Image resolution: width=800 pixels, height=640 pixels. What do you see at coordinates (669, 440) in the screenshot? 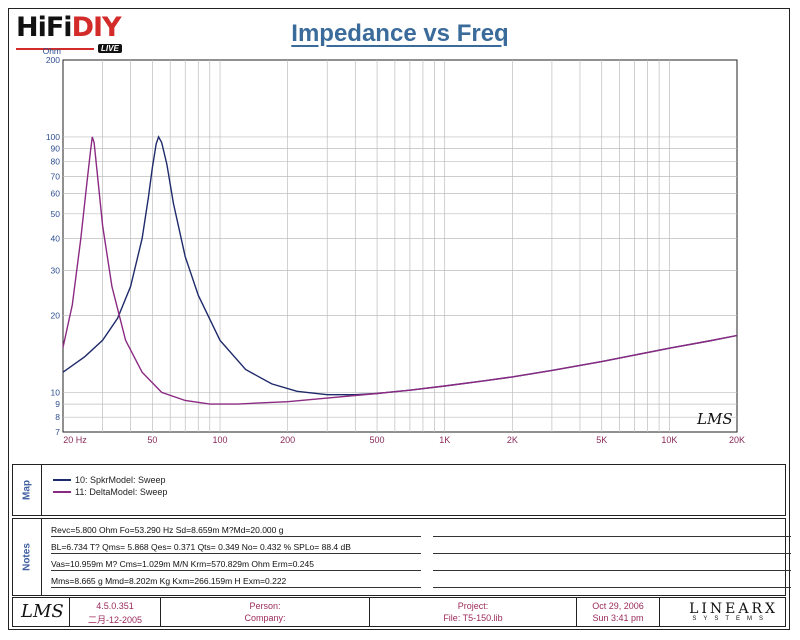
I see `x-tick-label: 10K` at bounding box center [669, 440].